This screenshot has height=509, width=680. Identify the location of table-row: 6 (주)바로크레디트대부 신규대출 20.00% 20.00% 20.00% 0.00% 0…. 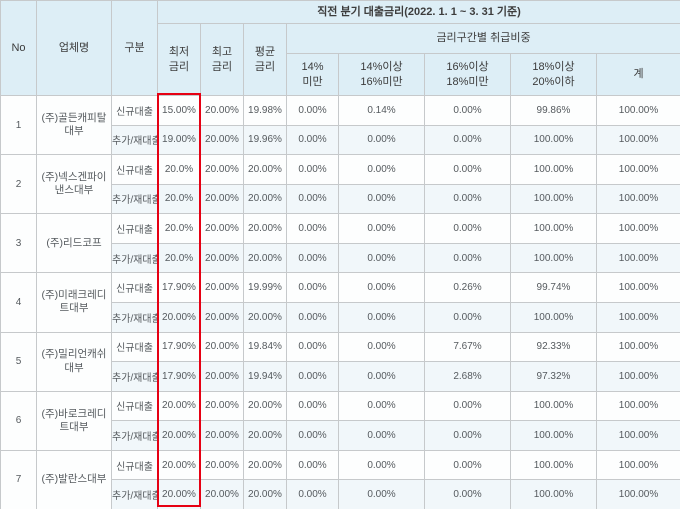
(340, 420).